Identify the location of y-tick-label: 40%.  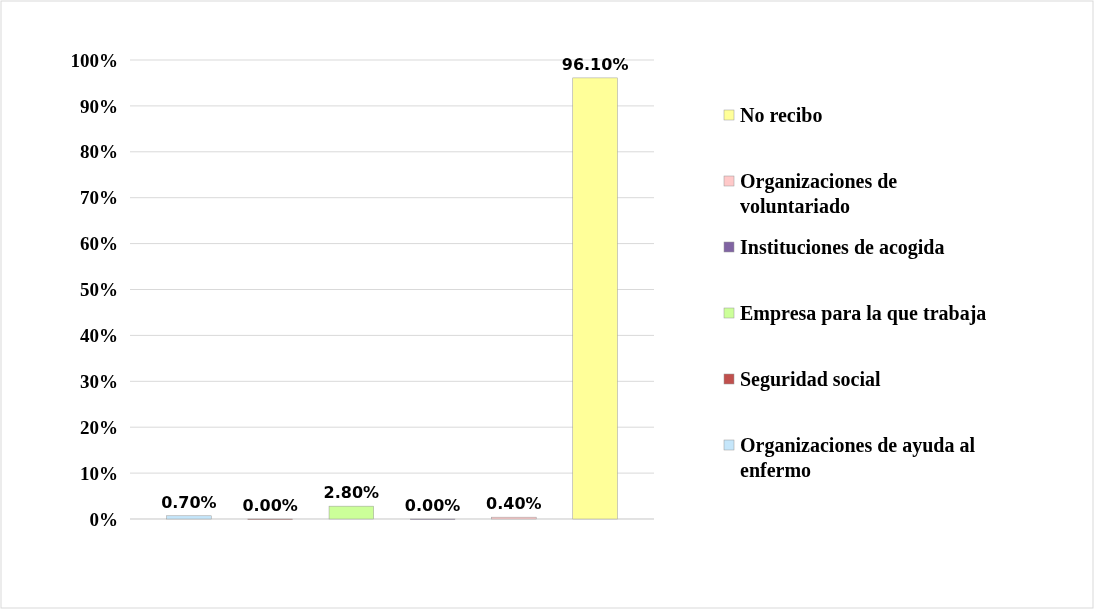
(99, 336).